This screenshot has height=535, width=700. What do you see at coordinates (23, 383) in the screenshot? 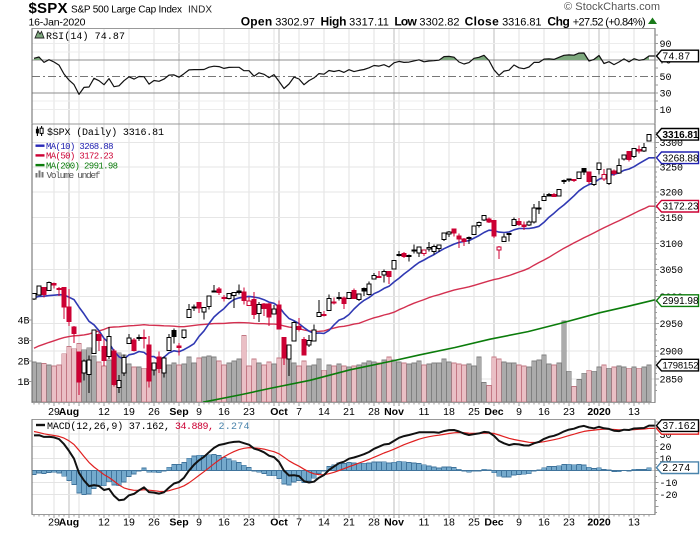
I see `svg-text: 1B` at bounding box center [23, 383].